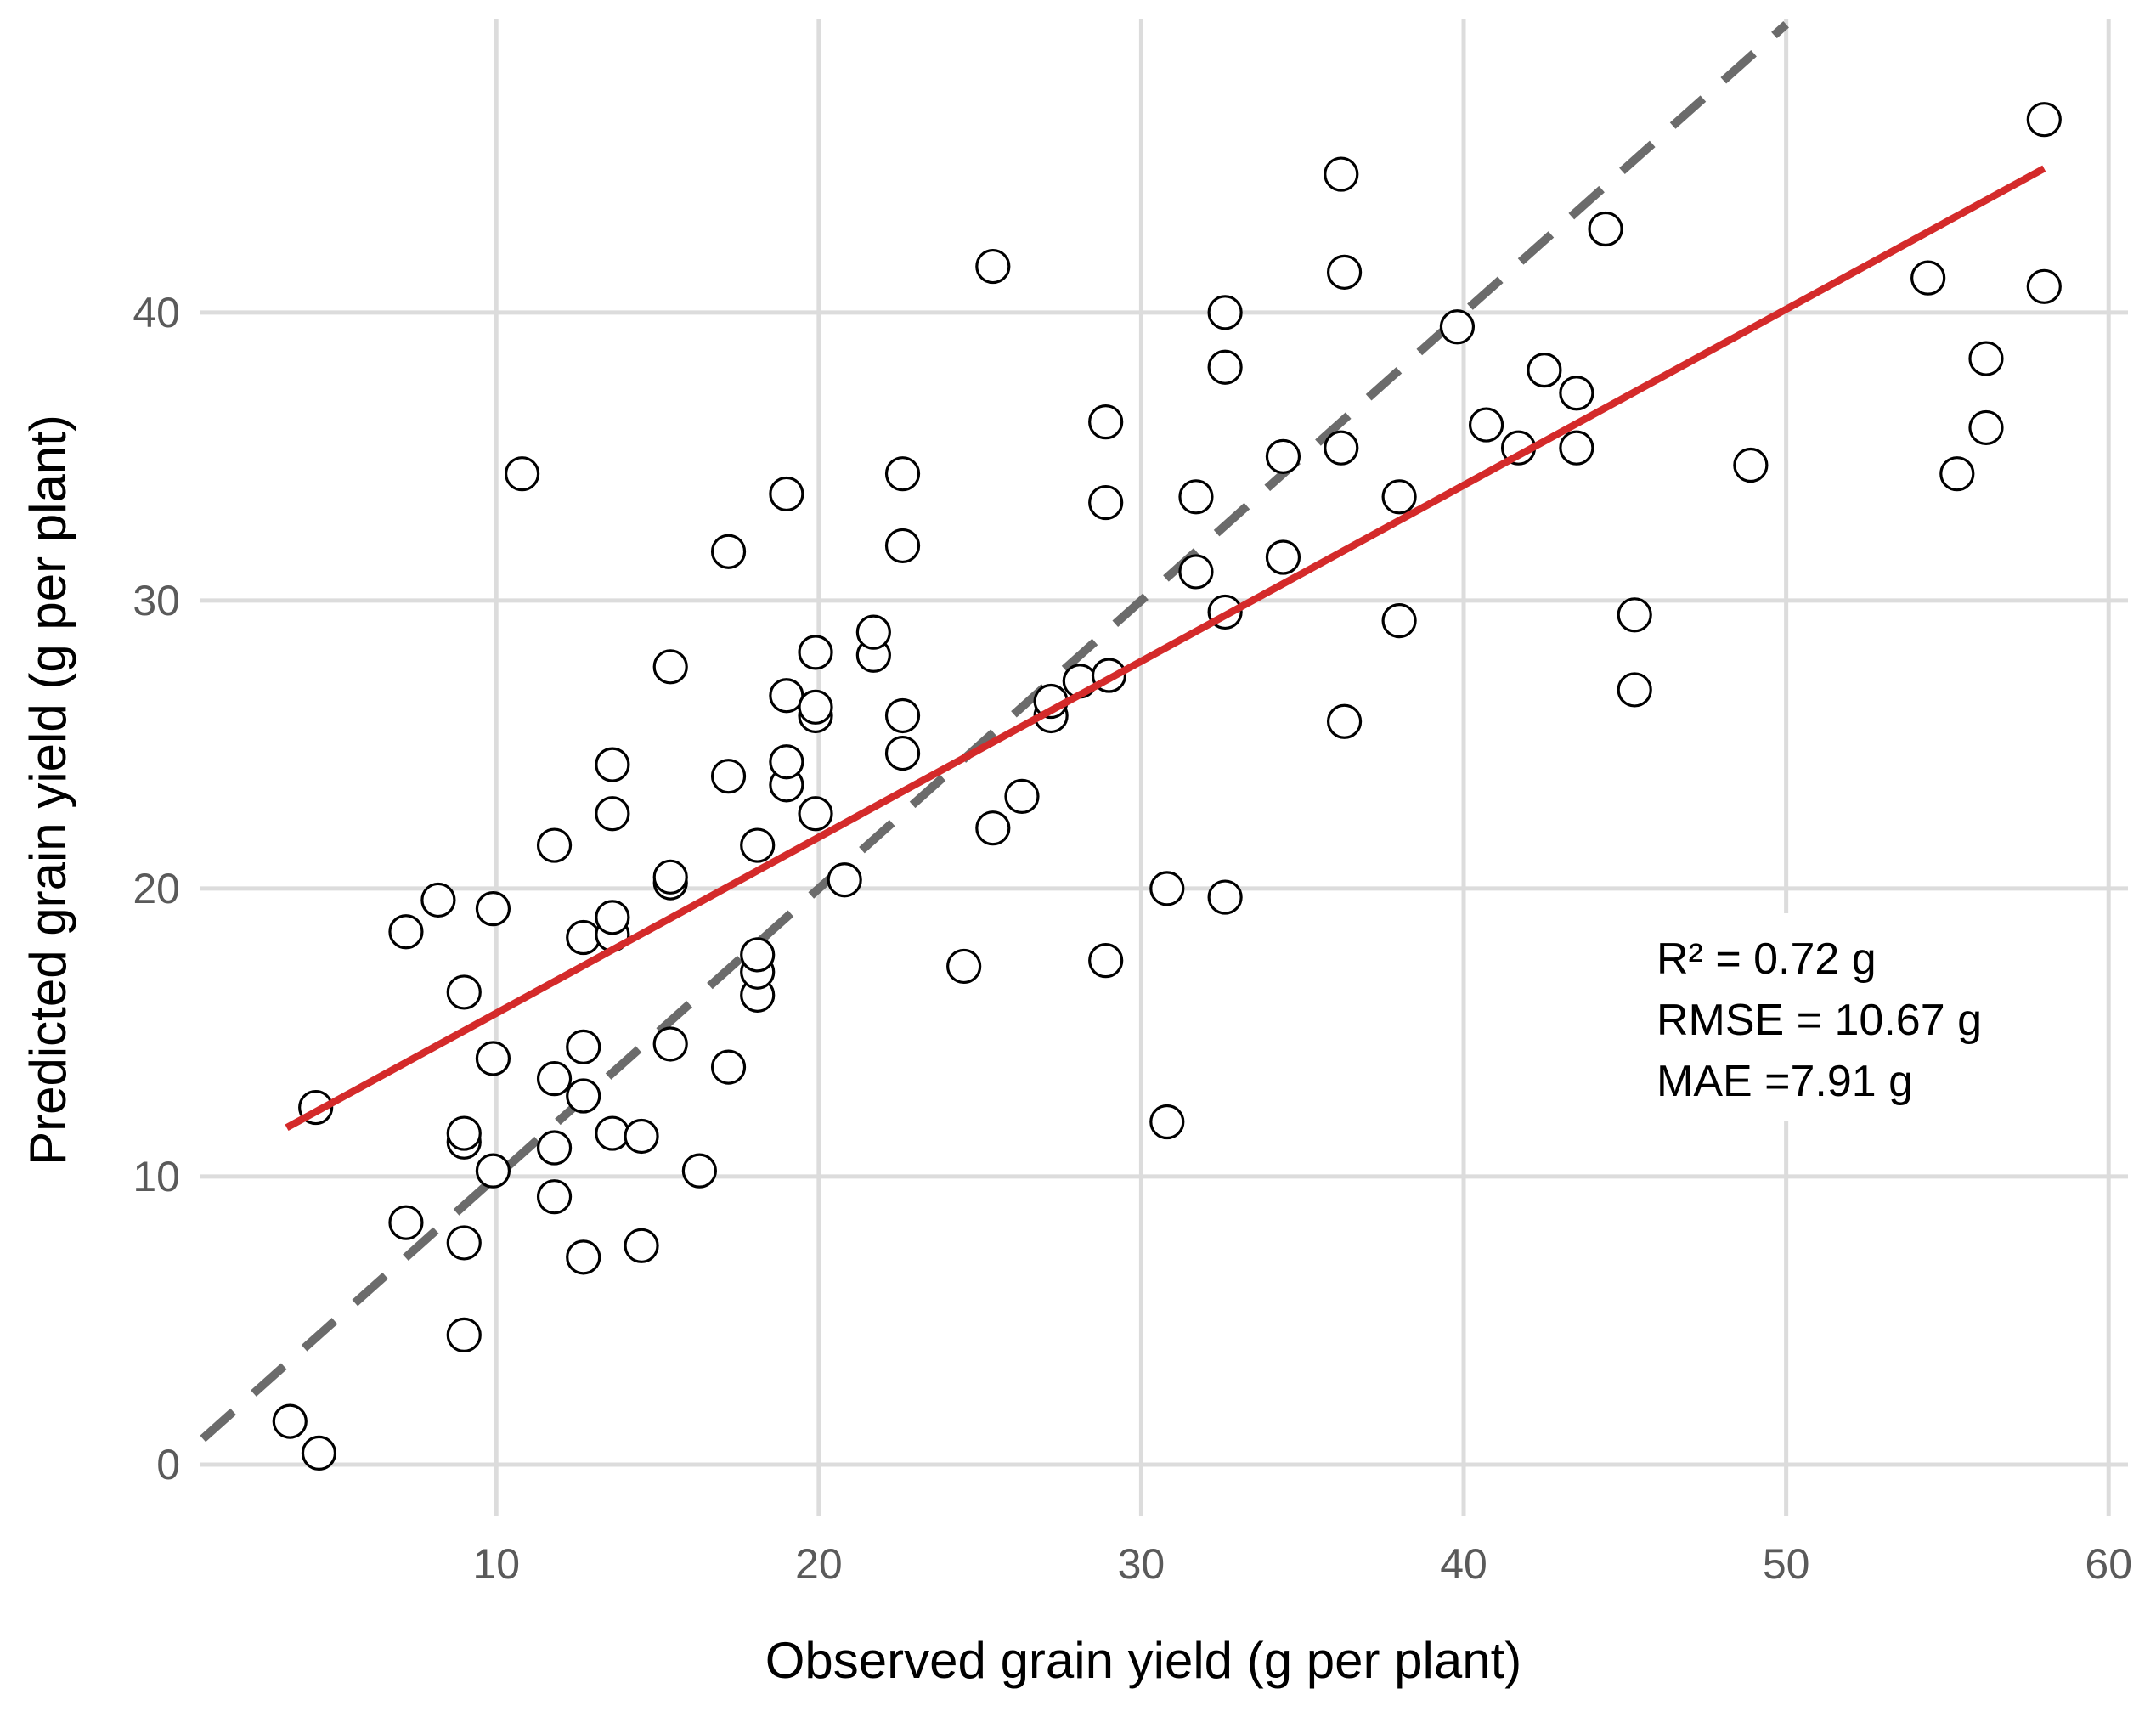  What do you see at coordinates (1143, 1661) in the screenshot?
I see `x-axis-title: Observed grain yield (g per plant)` at bounding box center [1143, 1661].